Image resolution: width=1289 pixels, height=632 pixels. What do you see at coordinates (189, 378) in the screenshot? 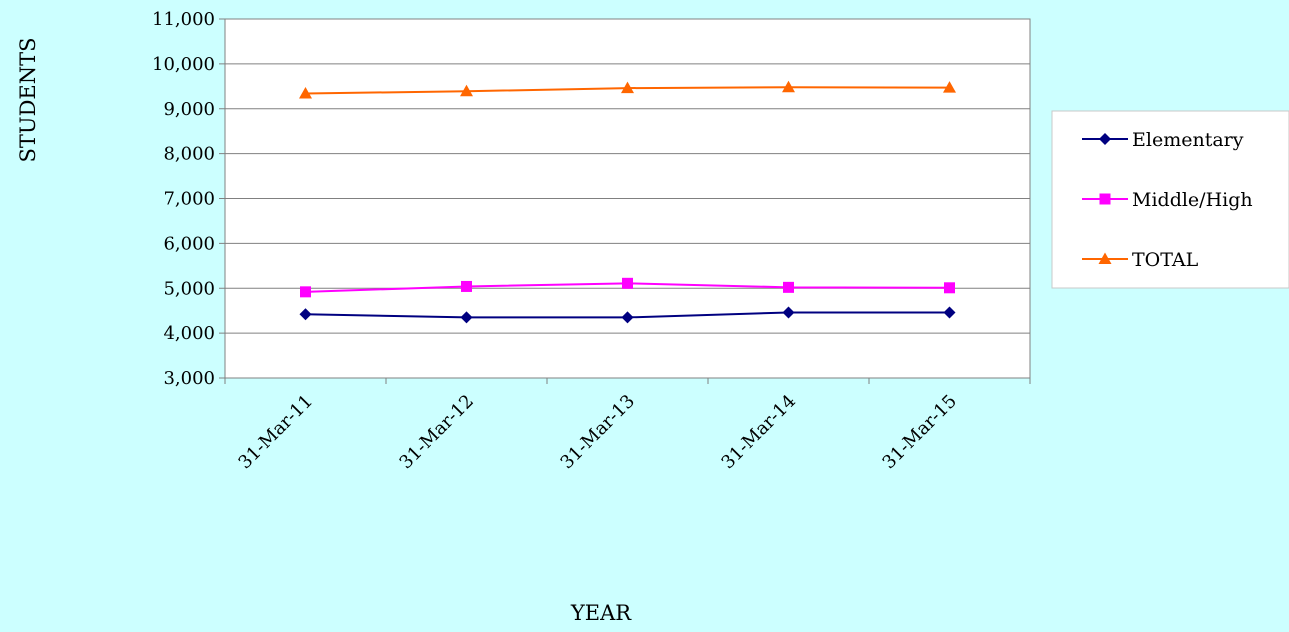
I see `y-tick-label: 3,000` at bounding box center [189, 378].